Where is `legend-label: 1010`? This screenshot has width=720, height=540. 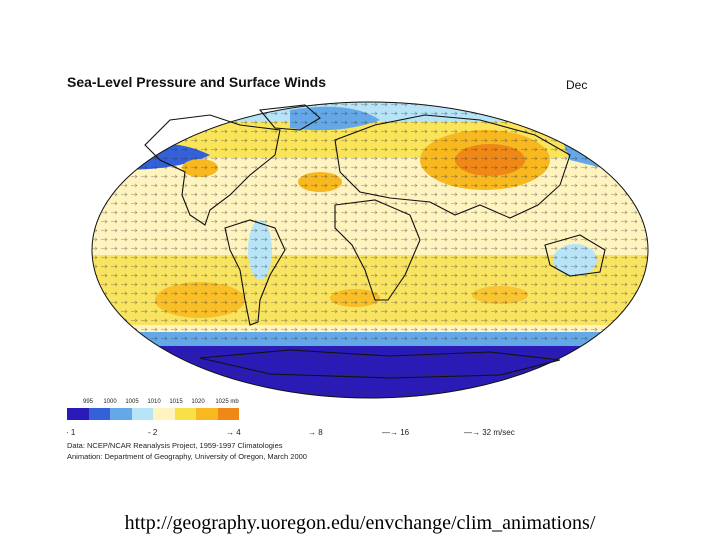 legend-label: 1010 is located at coordinates (154, 402).